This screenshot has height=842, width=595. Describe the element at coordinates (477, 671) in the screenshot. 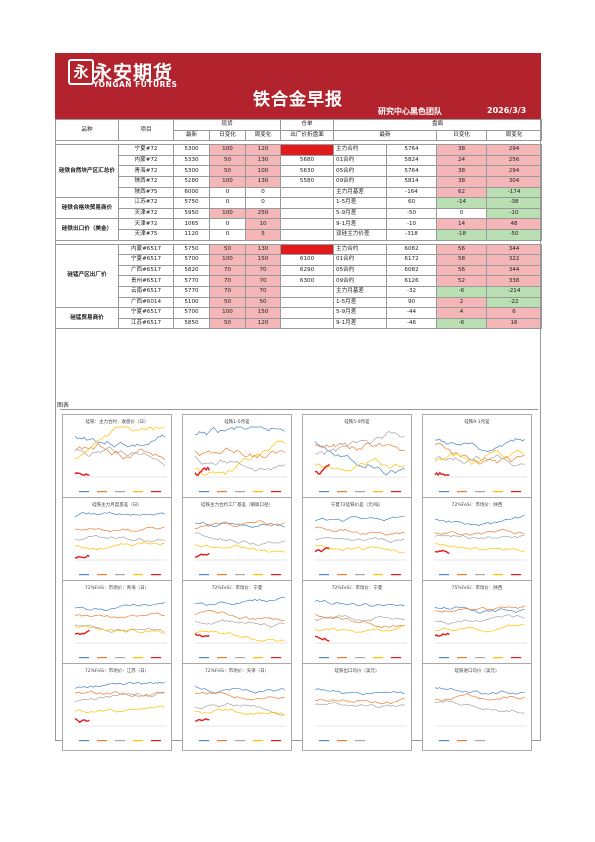

I see `chart-title: 硅铁进口均价（美元）` at that location.